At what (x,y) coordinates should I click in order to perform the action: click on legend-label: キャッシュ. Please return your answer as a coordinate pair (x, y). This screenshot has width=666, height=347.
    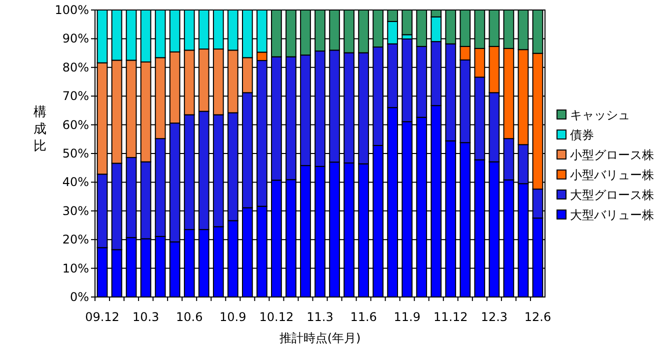
    Looking at the image, I should click on (600, 115).